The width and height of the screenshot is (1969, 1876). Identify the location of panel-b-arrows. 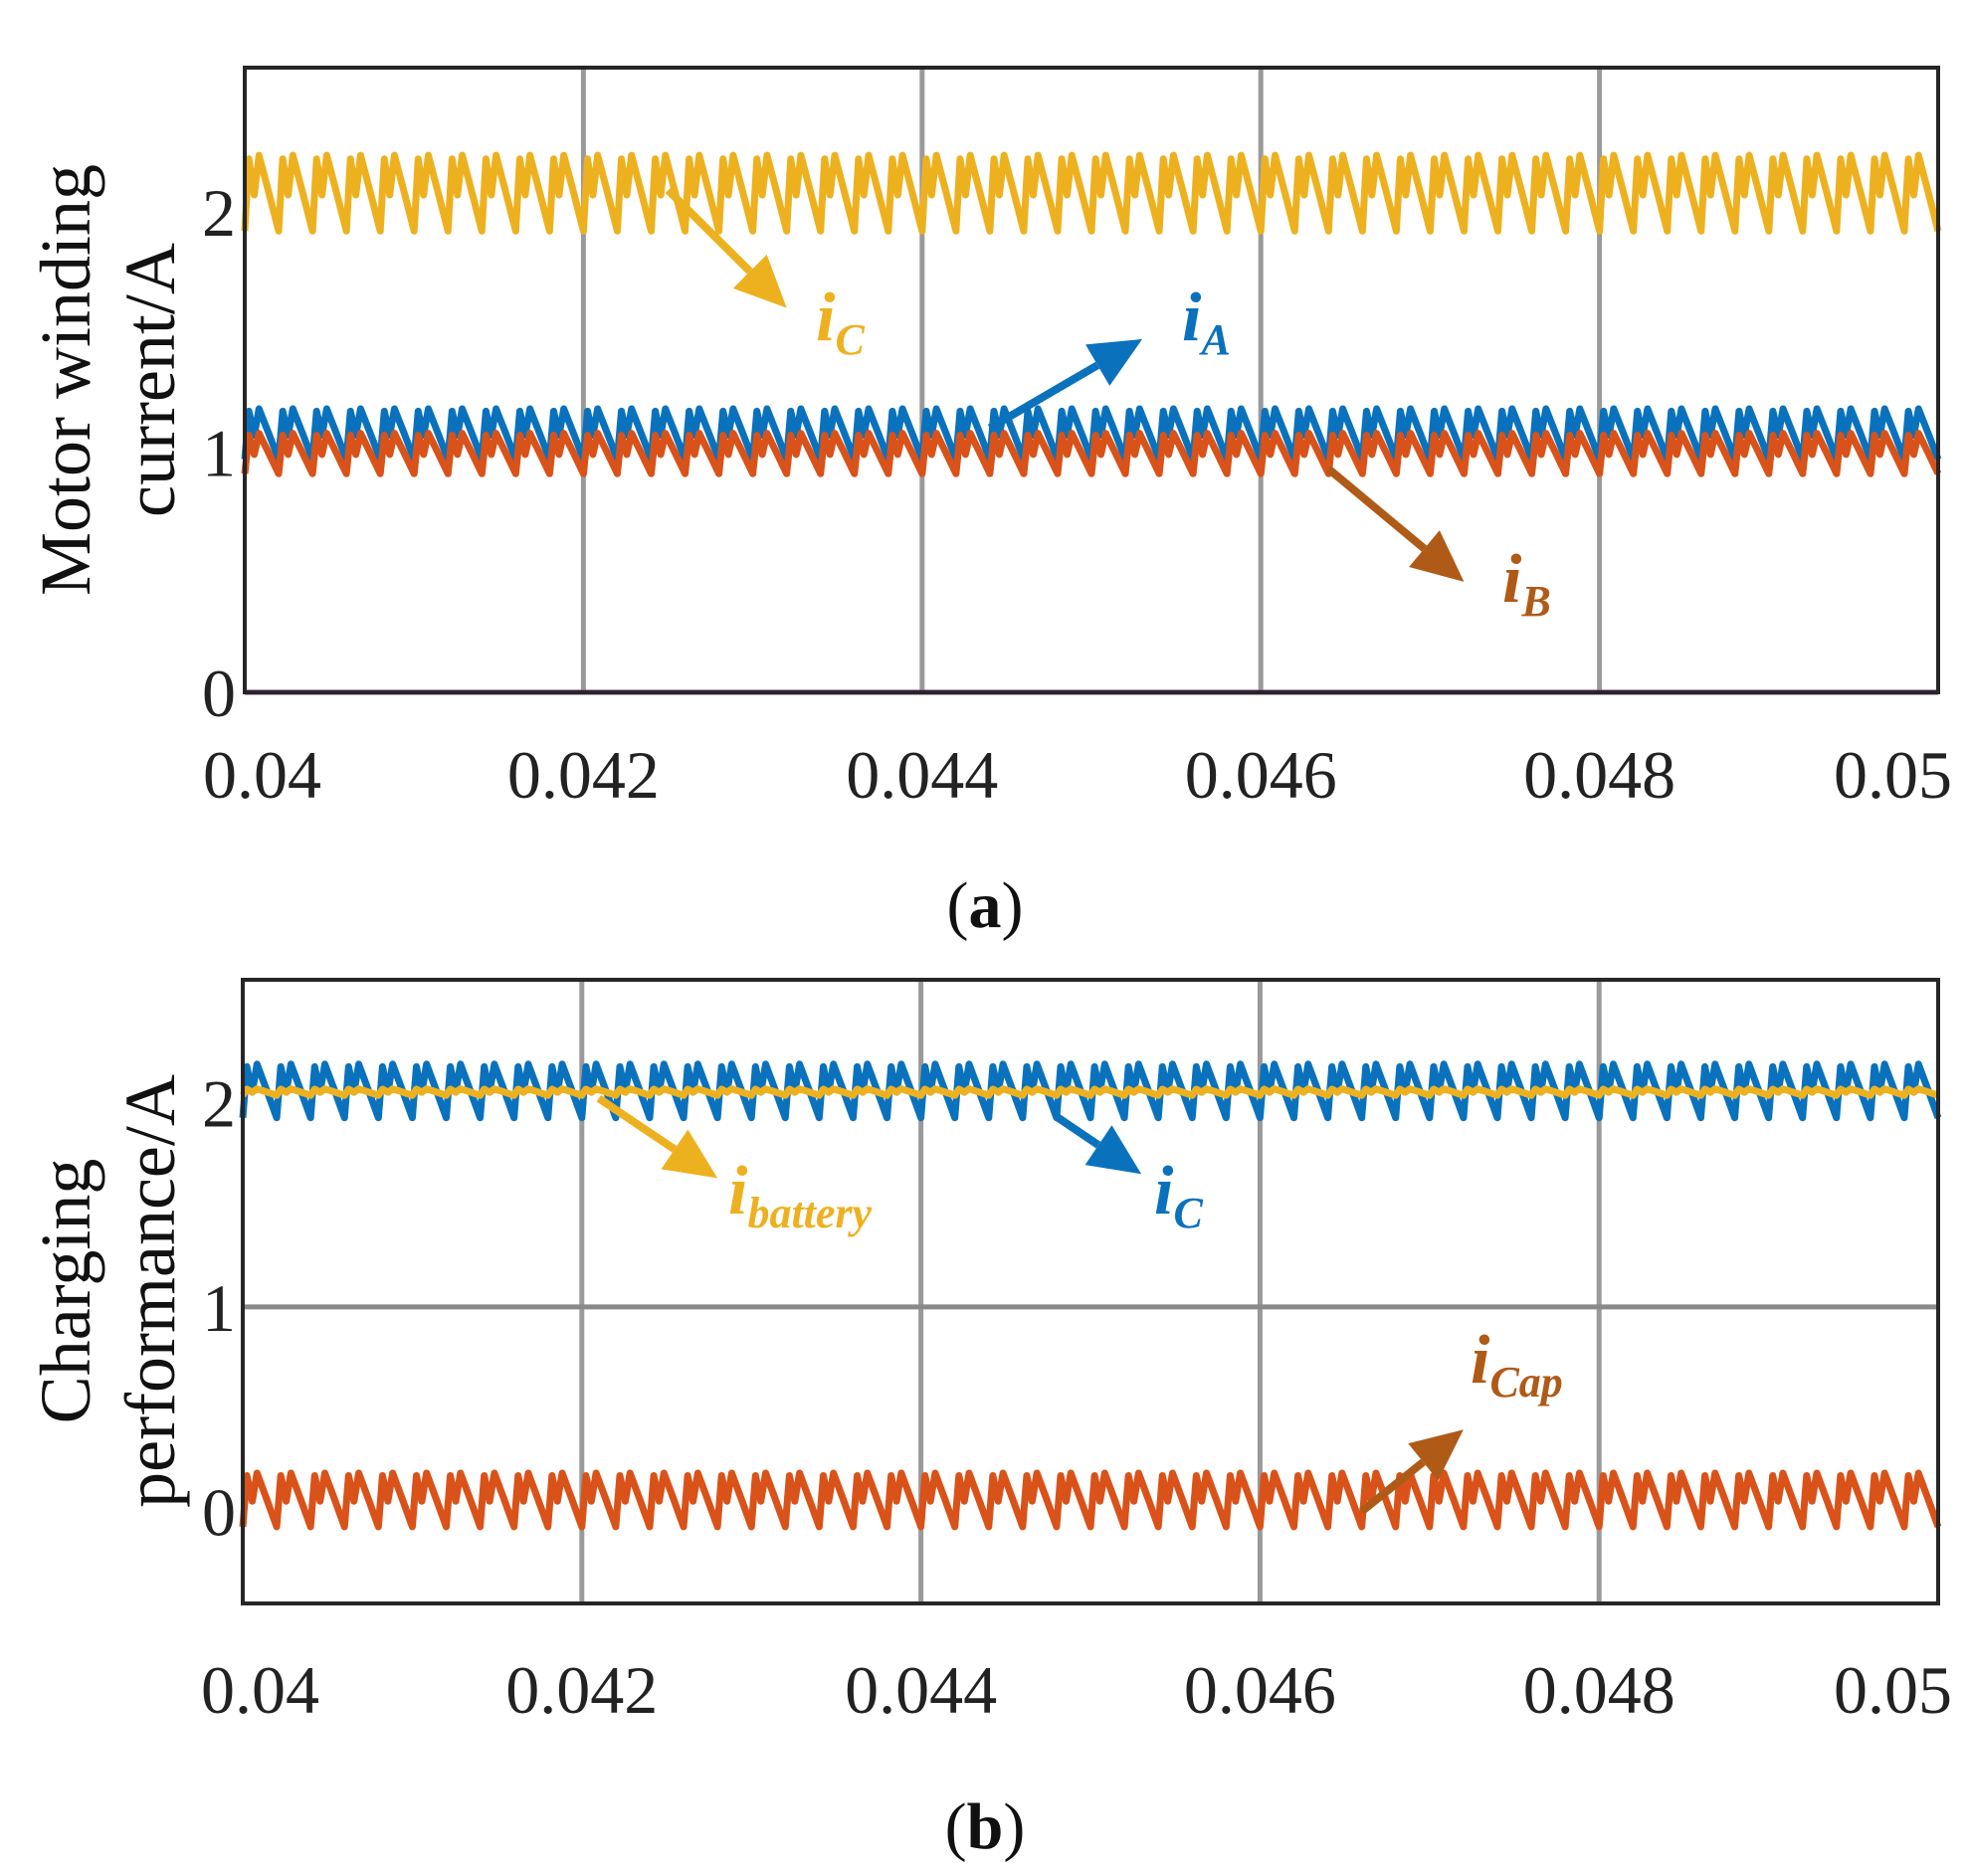
(1030, 1304).